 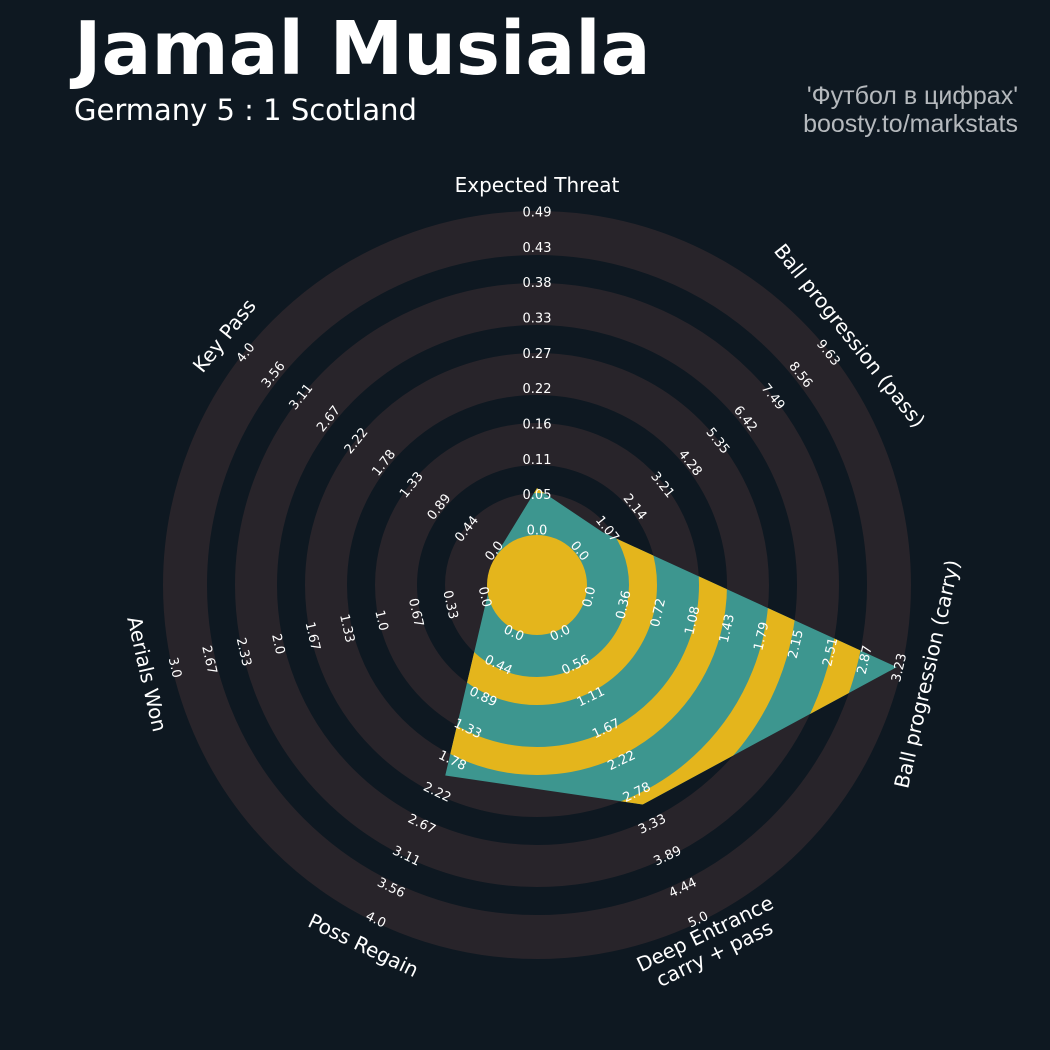 I want to click on center-circle, so click(x=537, y=585).